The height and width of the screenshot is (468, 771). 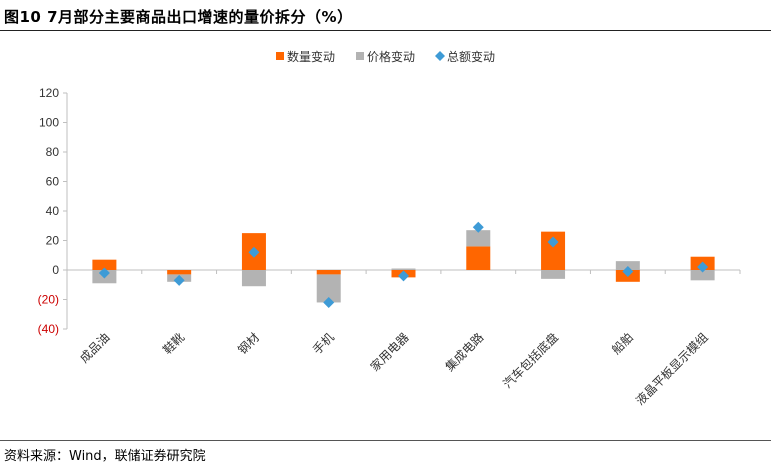 I want to click on category-label: 家用电器, so click(x=389, y=352).